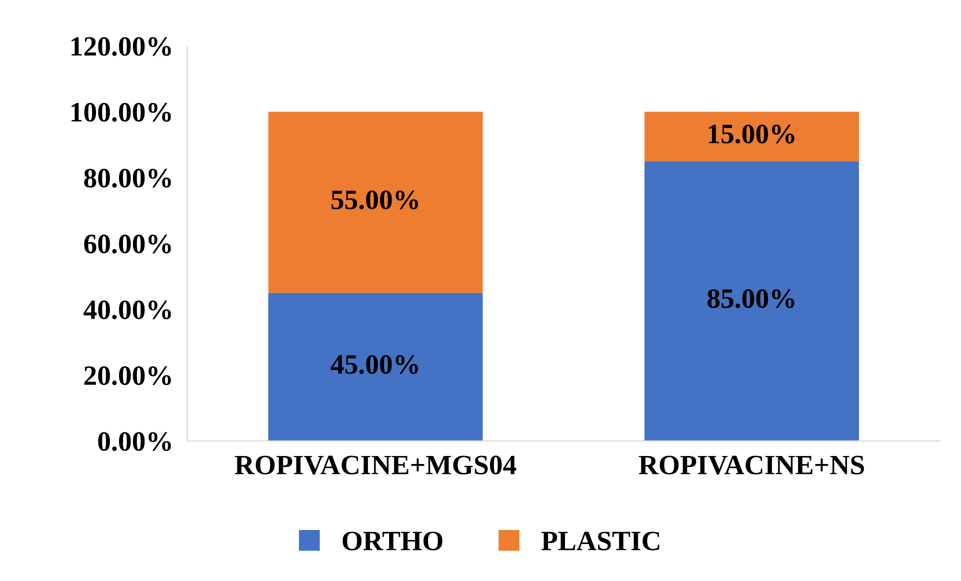 Image resolution: width=961 pixels, height=581 pixels. What do you see at coordinates (127, 310) in the screenshot?
I see `y-tick-label: 40.00%` at bounding box center [127, 310].